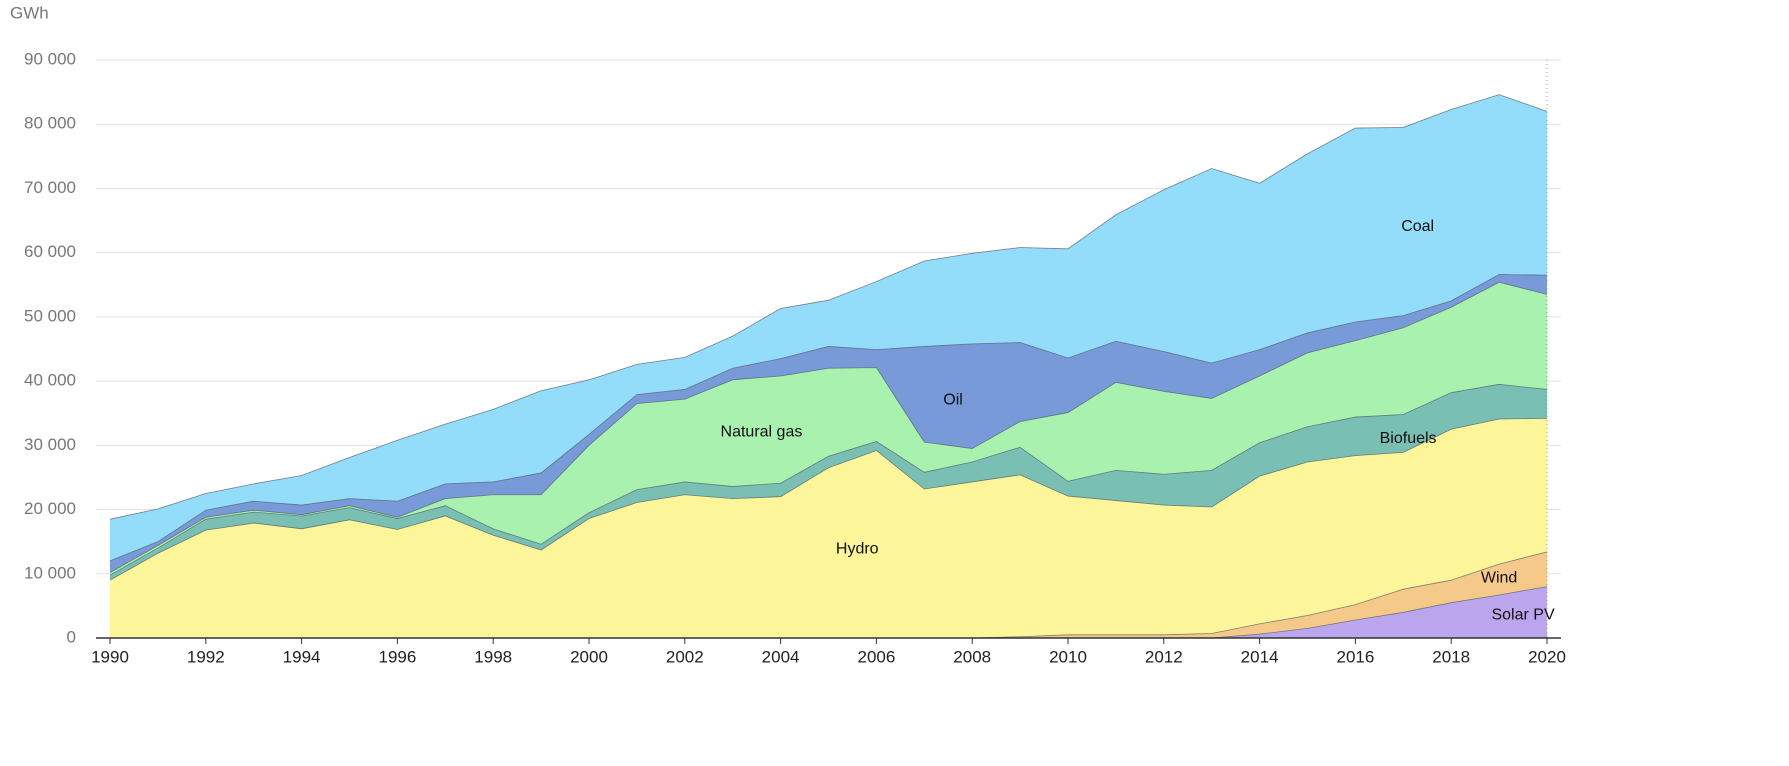 This screenshot has height=766, width=1789. Describe the element at coordinates (1522, 615) in the screenshot. I see `series-label: Solar PV` at that location.